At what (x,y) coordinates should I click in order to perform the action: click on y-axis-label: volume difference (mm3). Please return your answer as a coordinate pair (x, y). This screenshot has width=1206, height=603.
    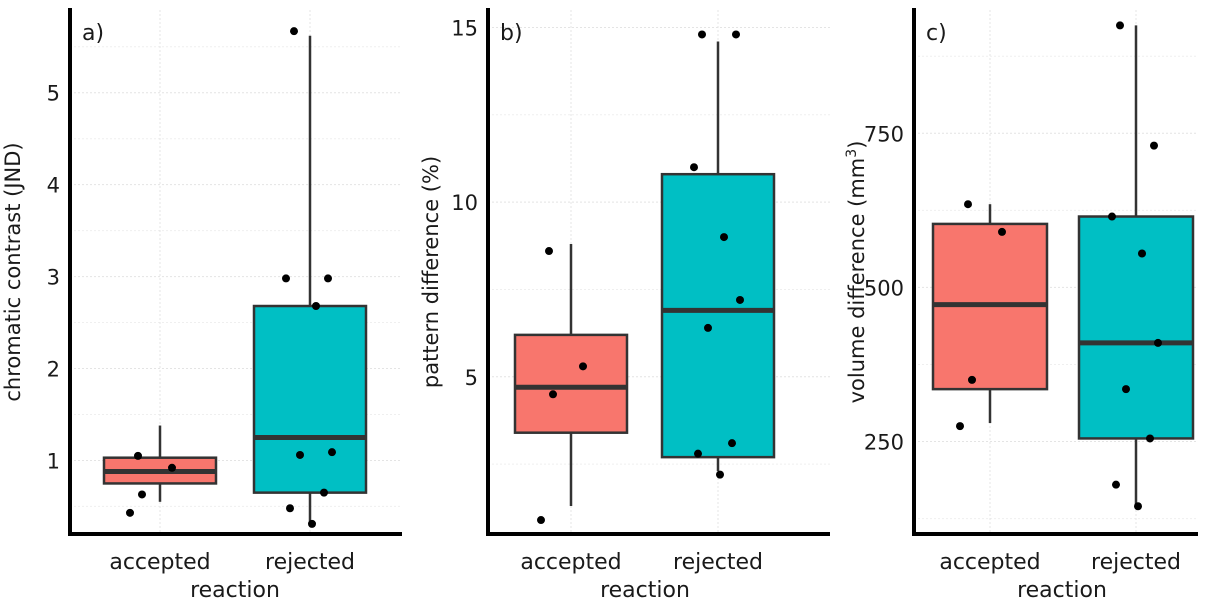
    Looking at the image, I should click on (856, 272).